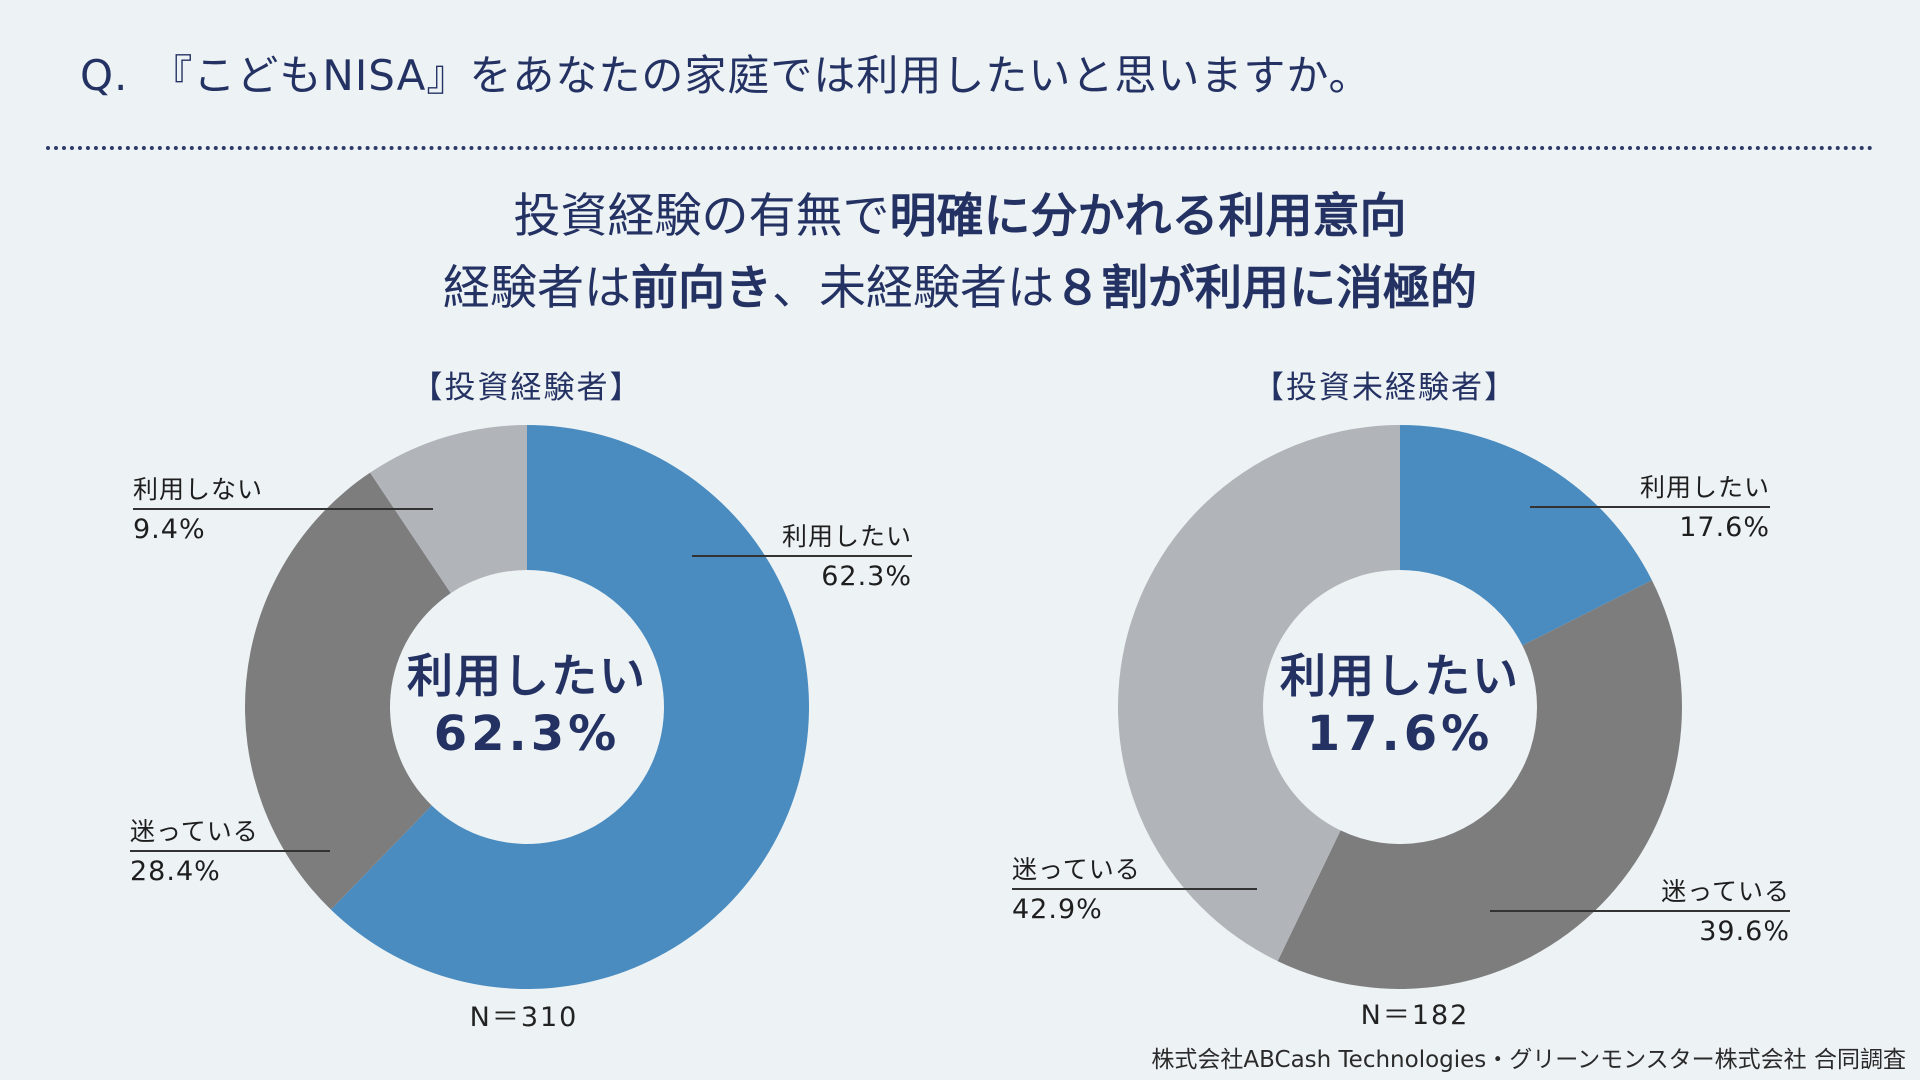  Describe the element at coordinates (527, 388) in the screenshot. I see `chart-title-experienced: 【投資経験者】` at that location.